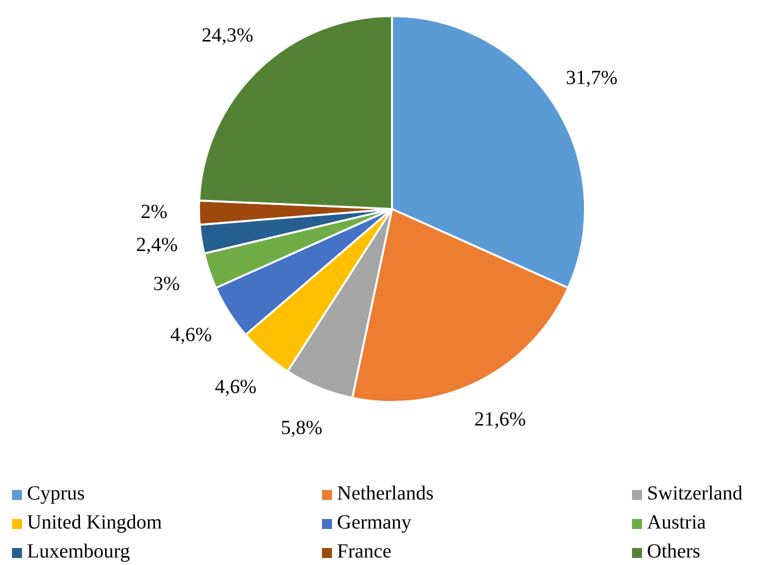 Image resolution: width=772 pixels, height=565 pixels. I want to click on data-label: 5,8%, so click(301, 427).